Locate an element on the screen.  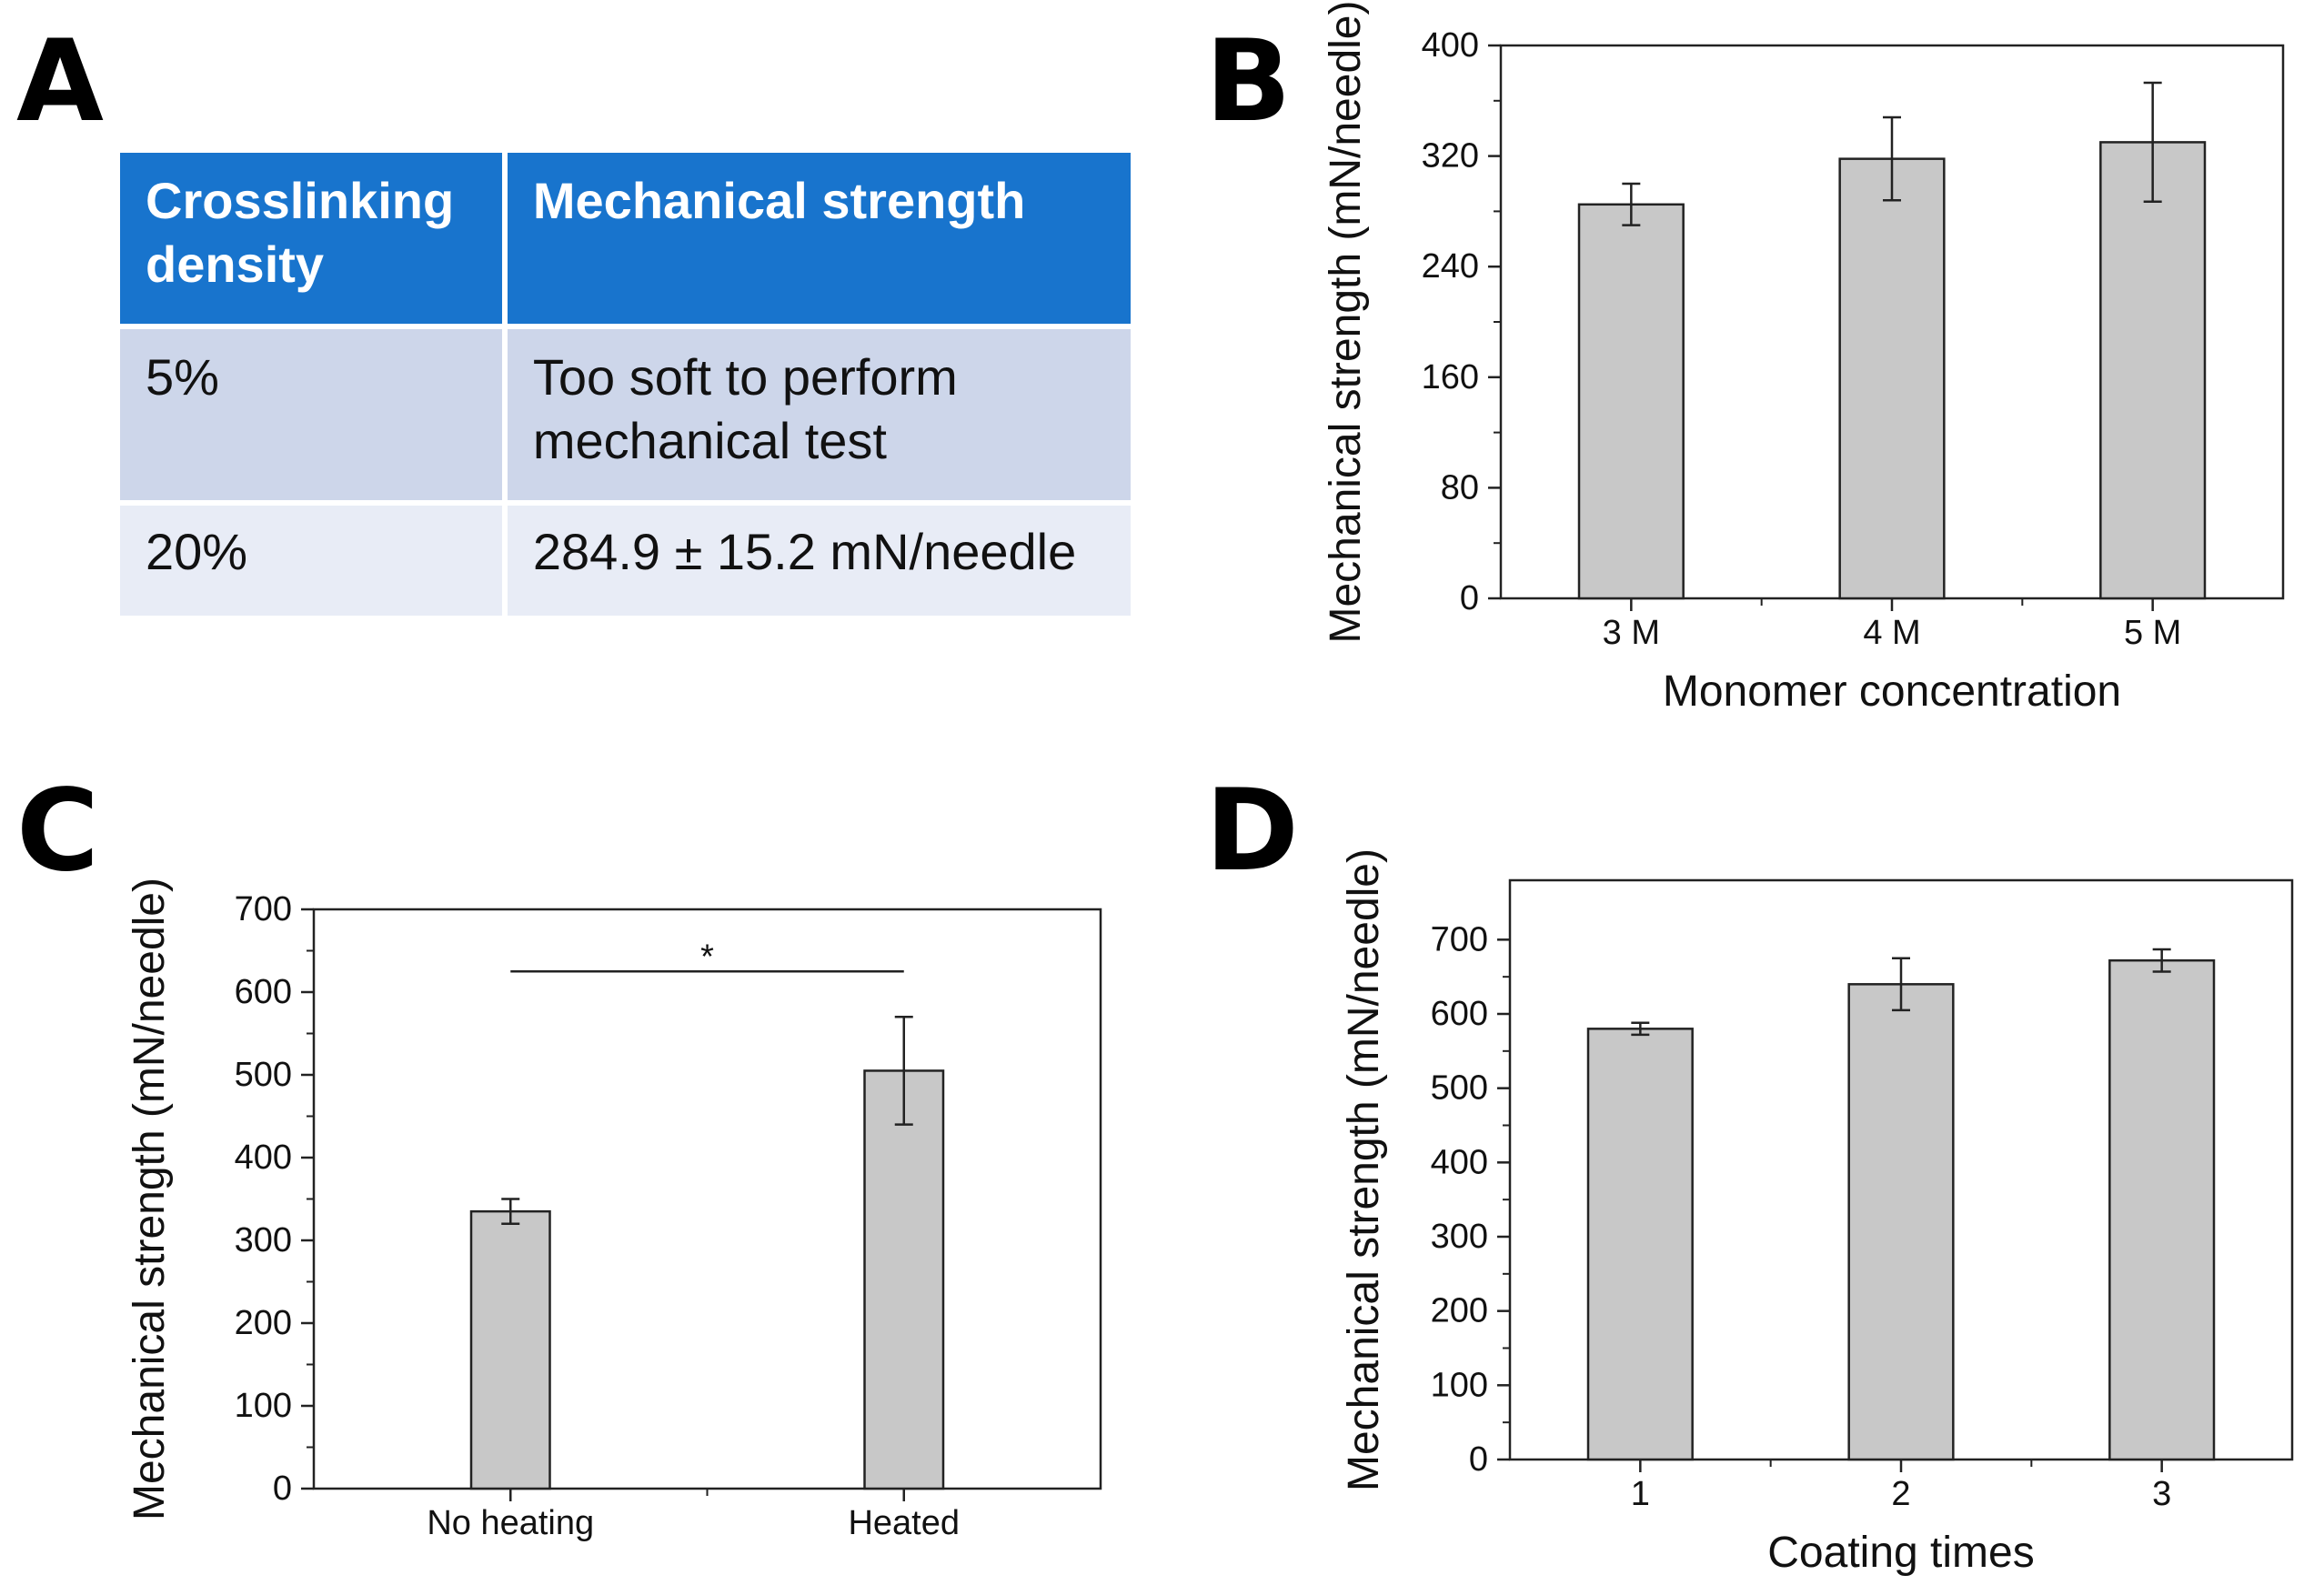
cell-density-text: 20% is located at coordinates (197, 551).